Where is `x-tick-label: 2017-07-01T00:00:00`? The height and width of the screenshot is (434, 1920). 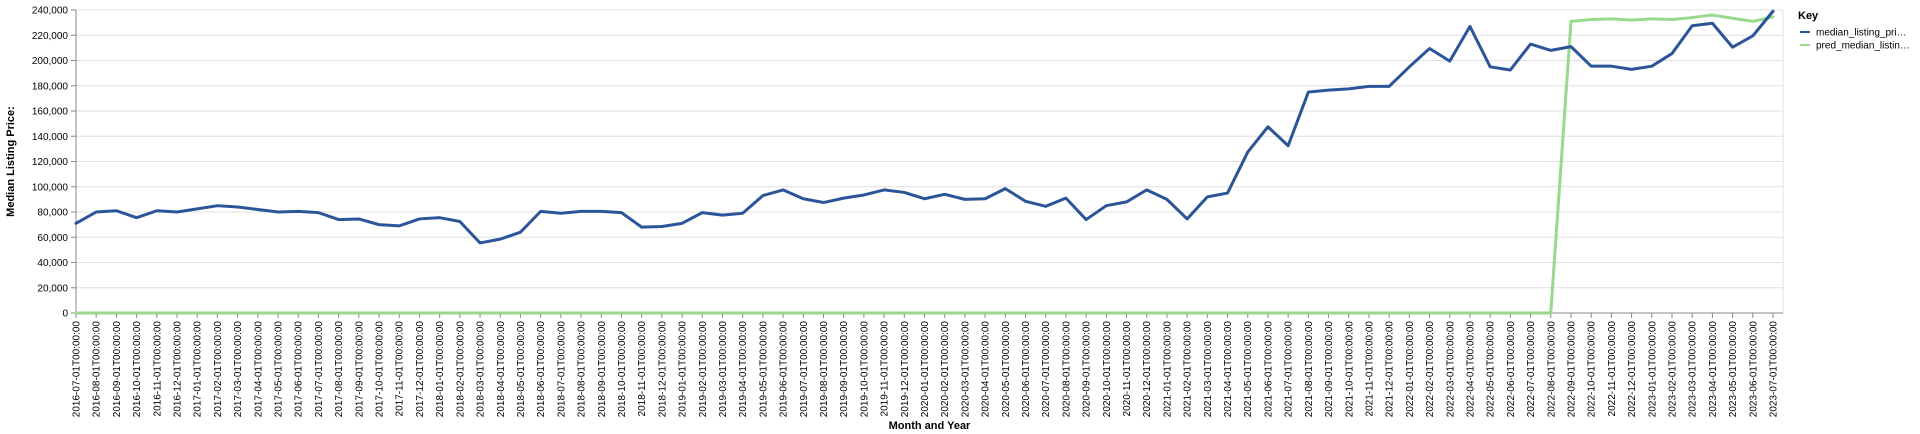
x-tick-label: 2017-07-01T00:00:00 is located at coordinates (319, 369).